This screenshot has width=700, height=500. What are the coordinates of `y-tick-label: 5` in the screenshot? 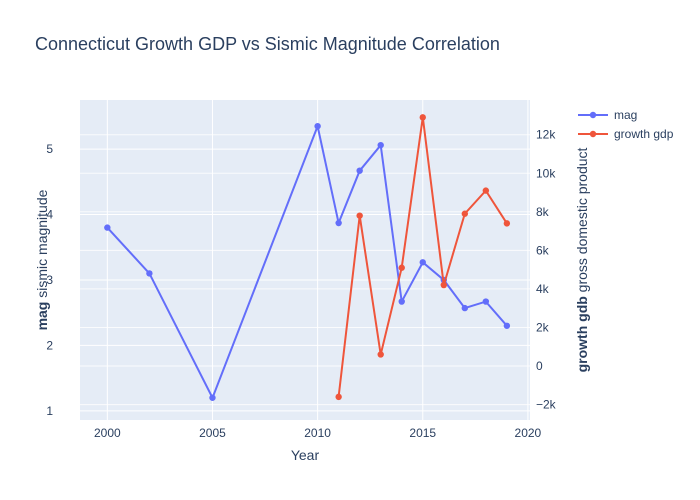 It's located at (49, 149).